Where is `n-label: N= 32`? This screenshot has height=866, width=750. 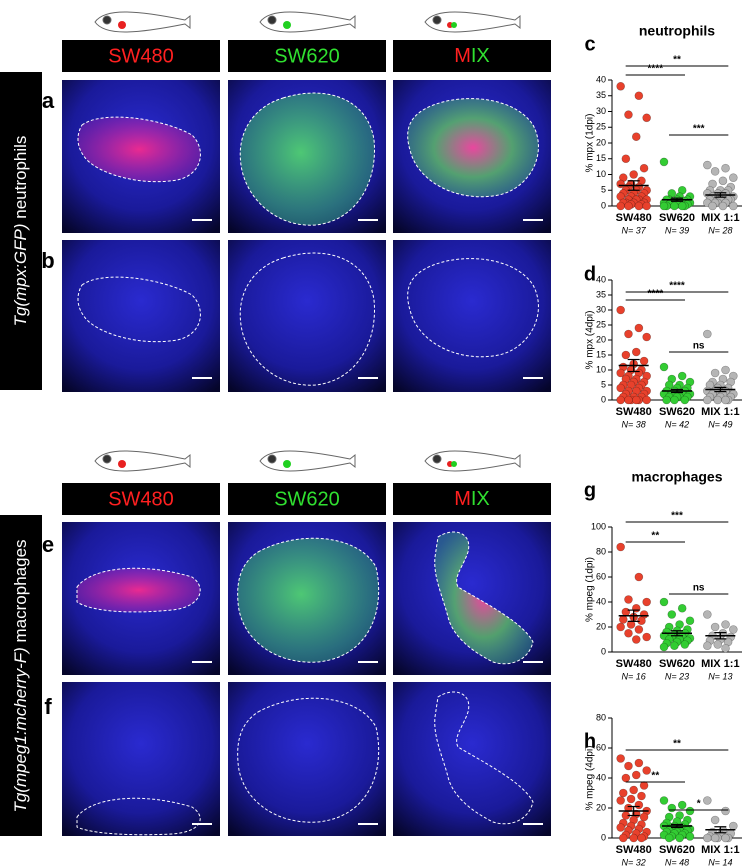
n-label: N= 32 is located at coordinates (634, 861).